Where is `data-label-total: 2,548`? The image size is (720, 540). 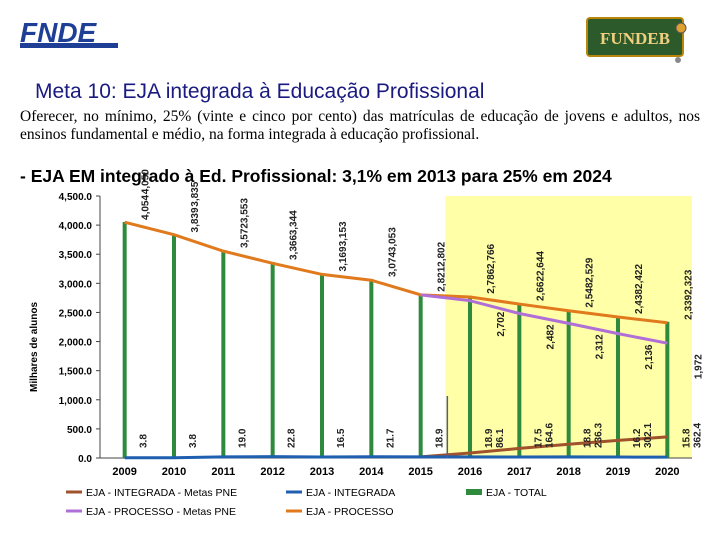
data-label-total: 2,548 is located at coordinates (590, 294).